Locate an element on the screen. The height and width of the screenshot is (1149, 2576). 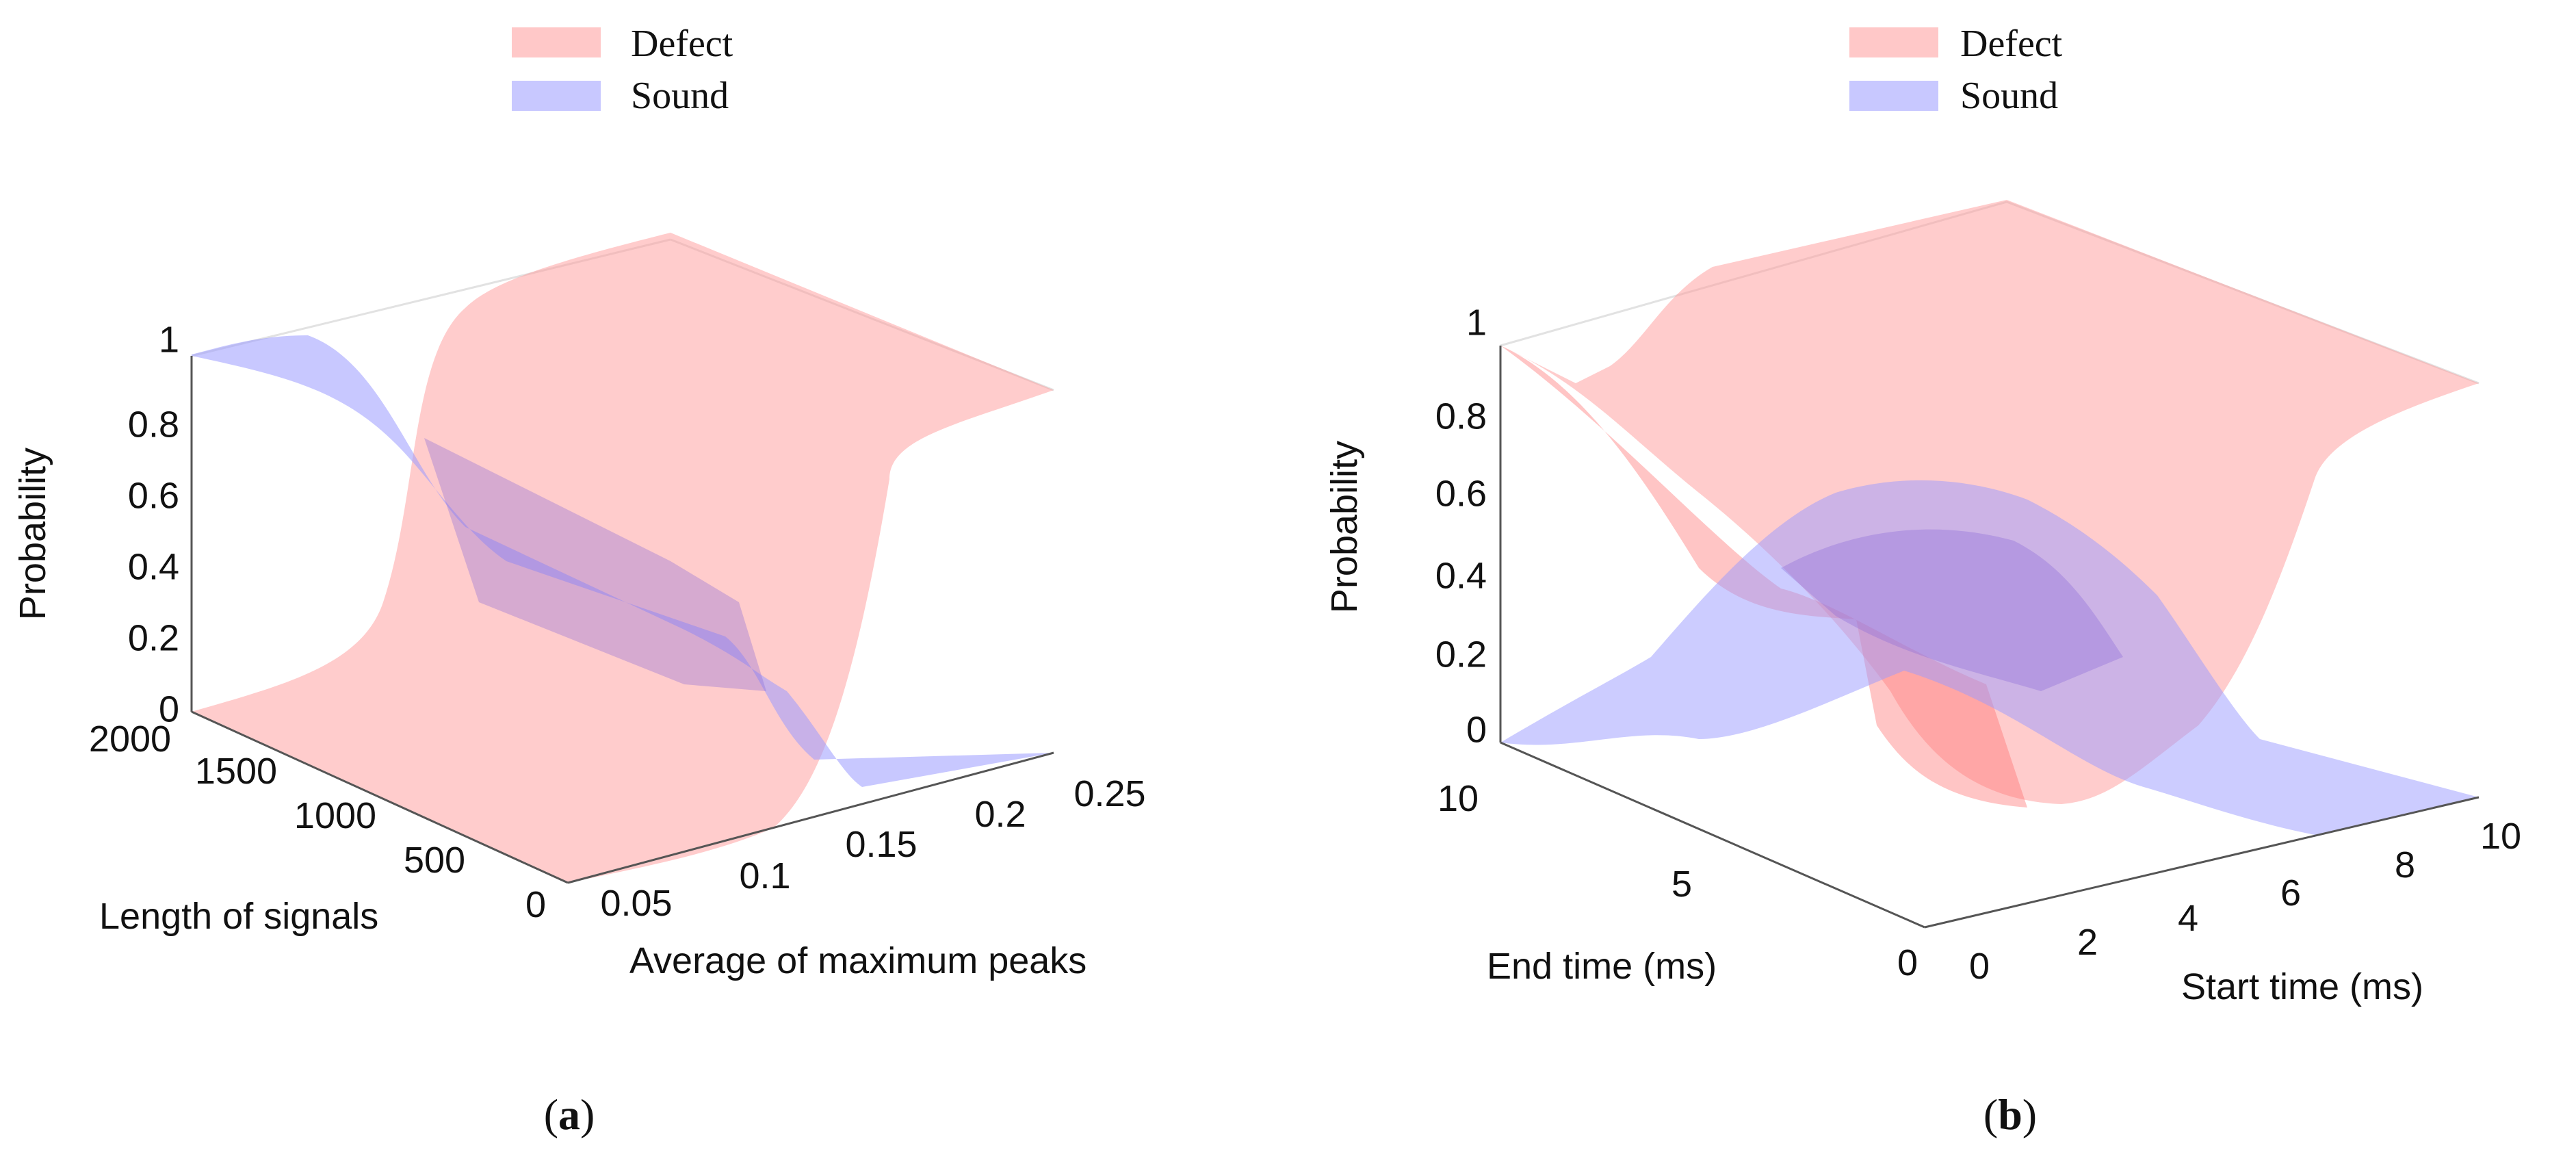
z-tick-a: 0.4 is located at coordinates (153, 566).